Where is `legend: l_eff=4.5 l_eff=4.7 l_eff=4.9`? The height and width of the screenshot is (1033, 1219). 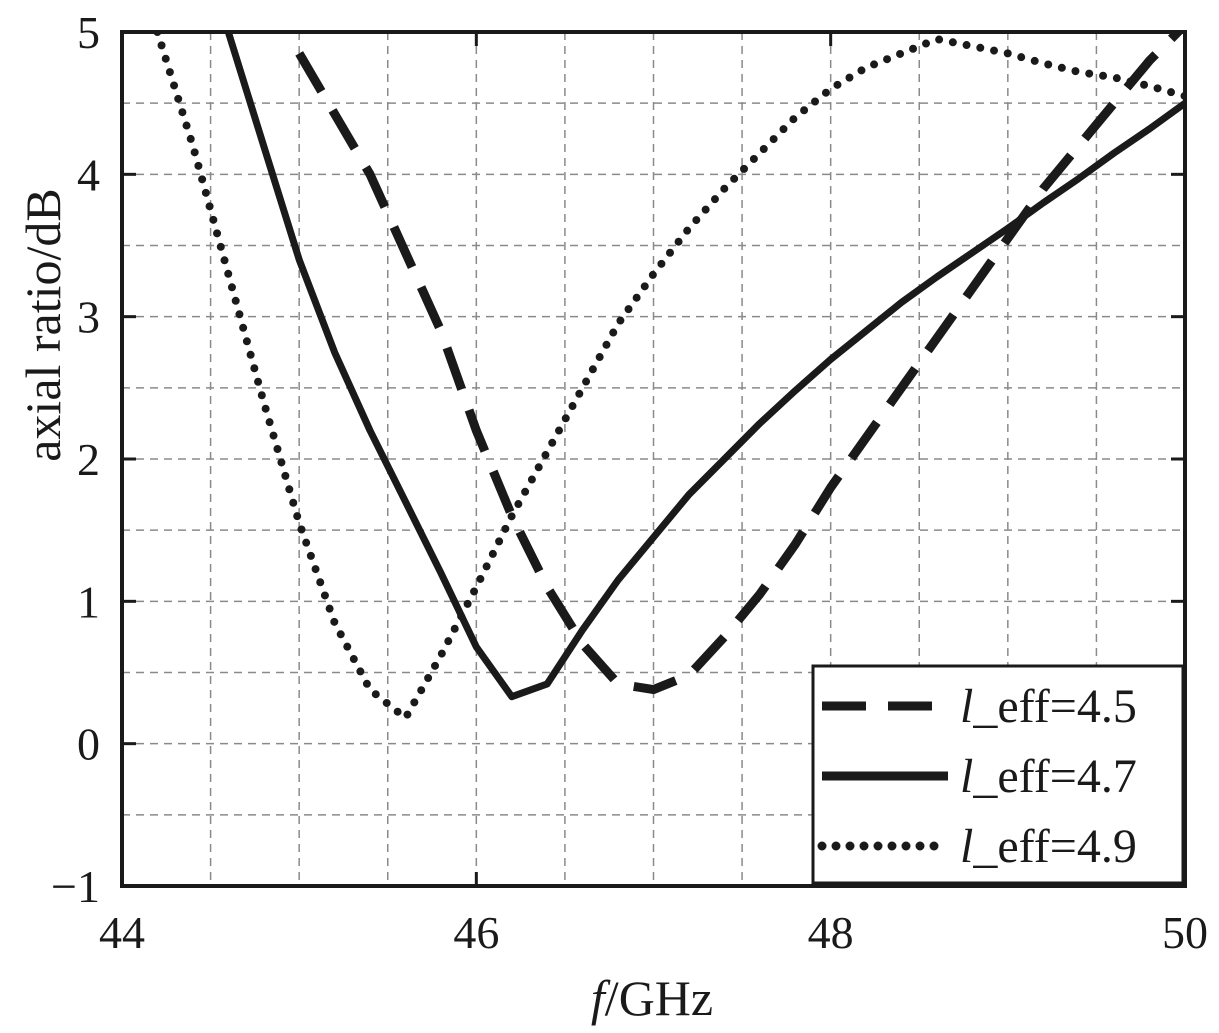 legend: l_eff=4.5 l_eff=4.7 l_eff=4.9 is located at coordinates (998, 774).